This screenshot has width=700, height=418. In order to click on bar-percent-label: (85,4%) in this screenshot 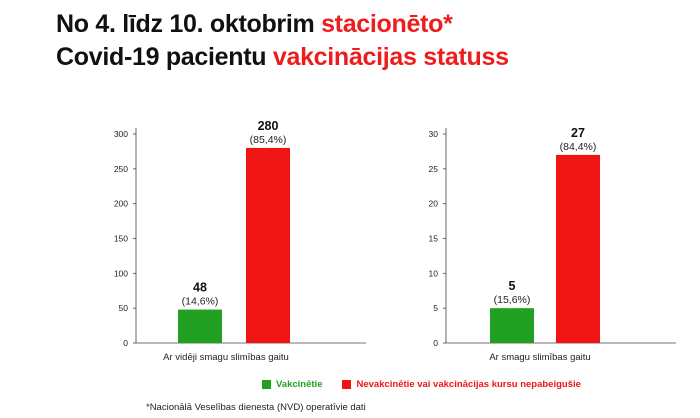, I will do `click(268, 140)`.